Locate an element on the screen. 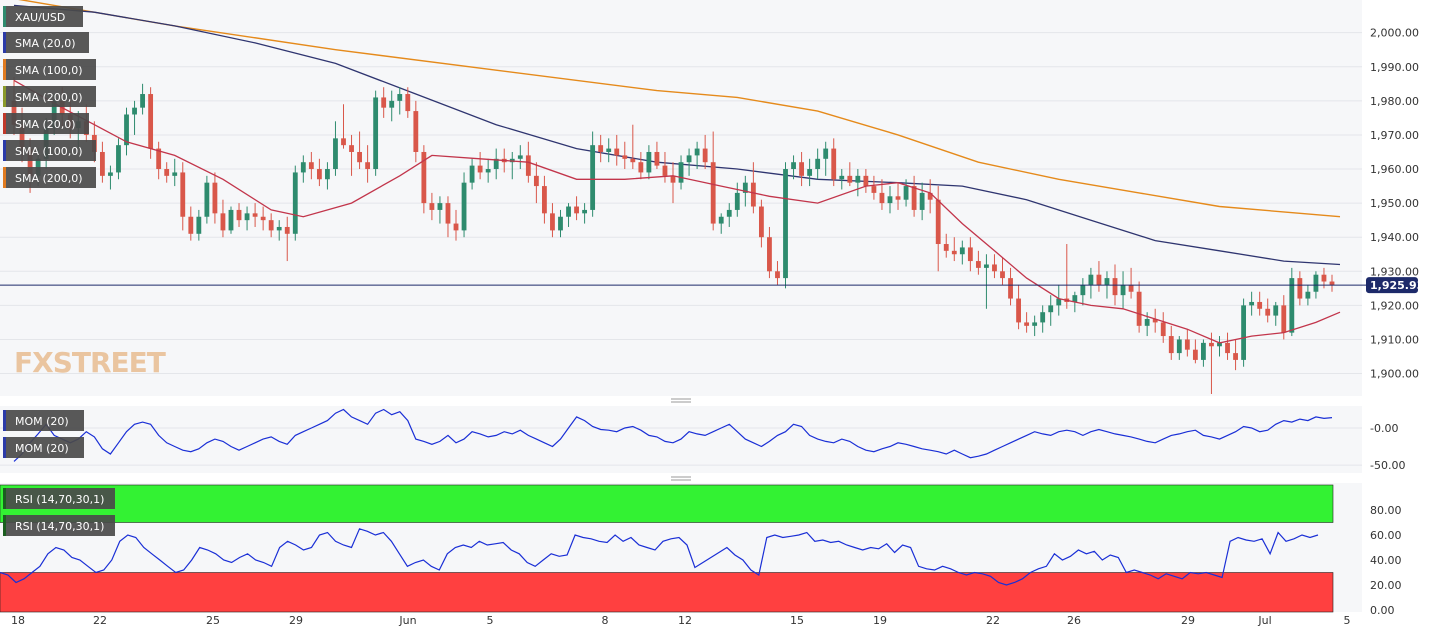 This screenshot has width=1434, height=632. legend-sma-3-label: SMA (20,0) is located at coordinates (45, 124).